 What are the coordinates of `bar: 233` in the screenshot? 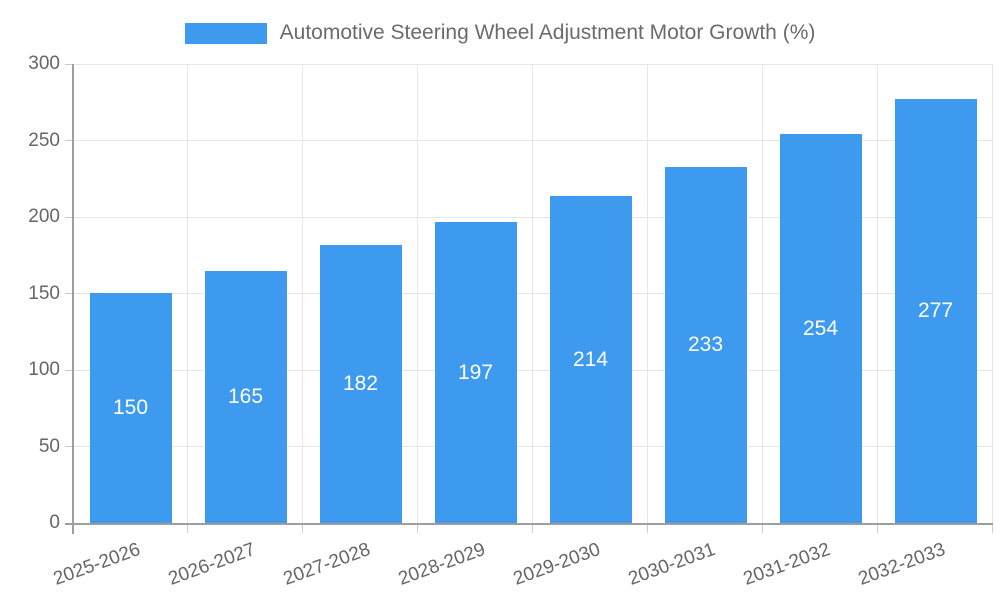 It's located at (705, 345).